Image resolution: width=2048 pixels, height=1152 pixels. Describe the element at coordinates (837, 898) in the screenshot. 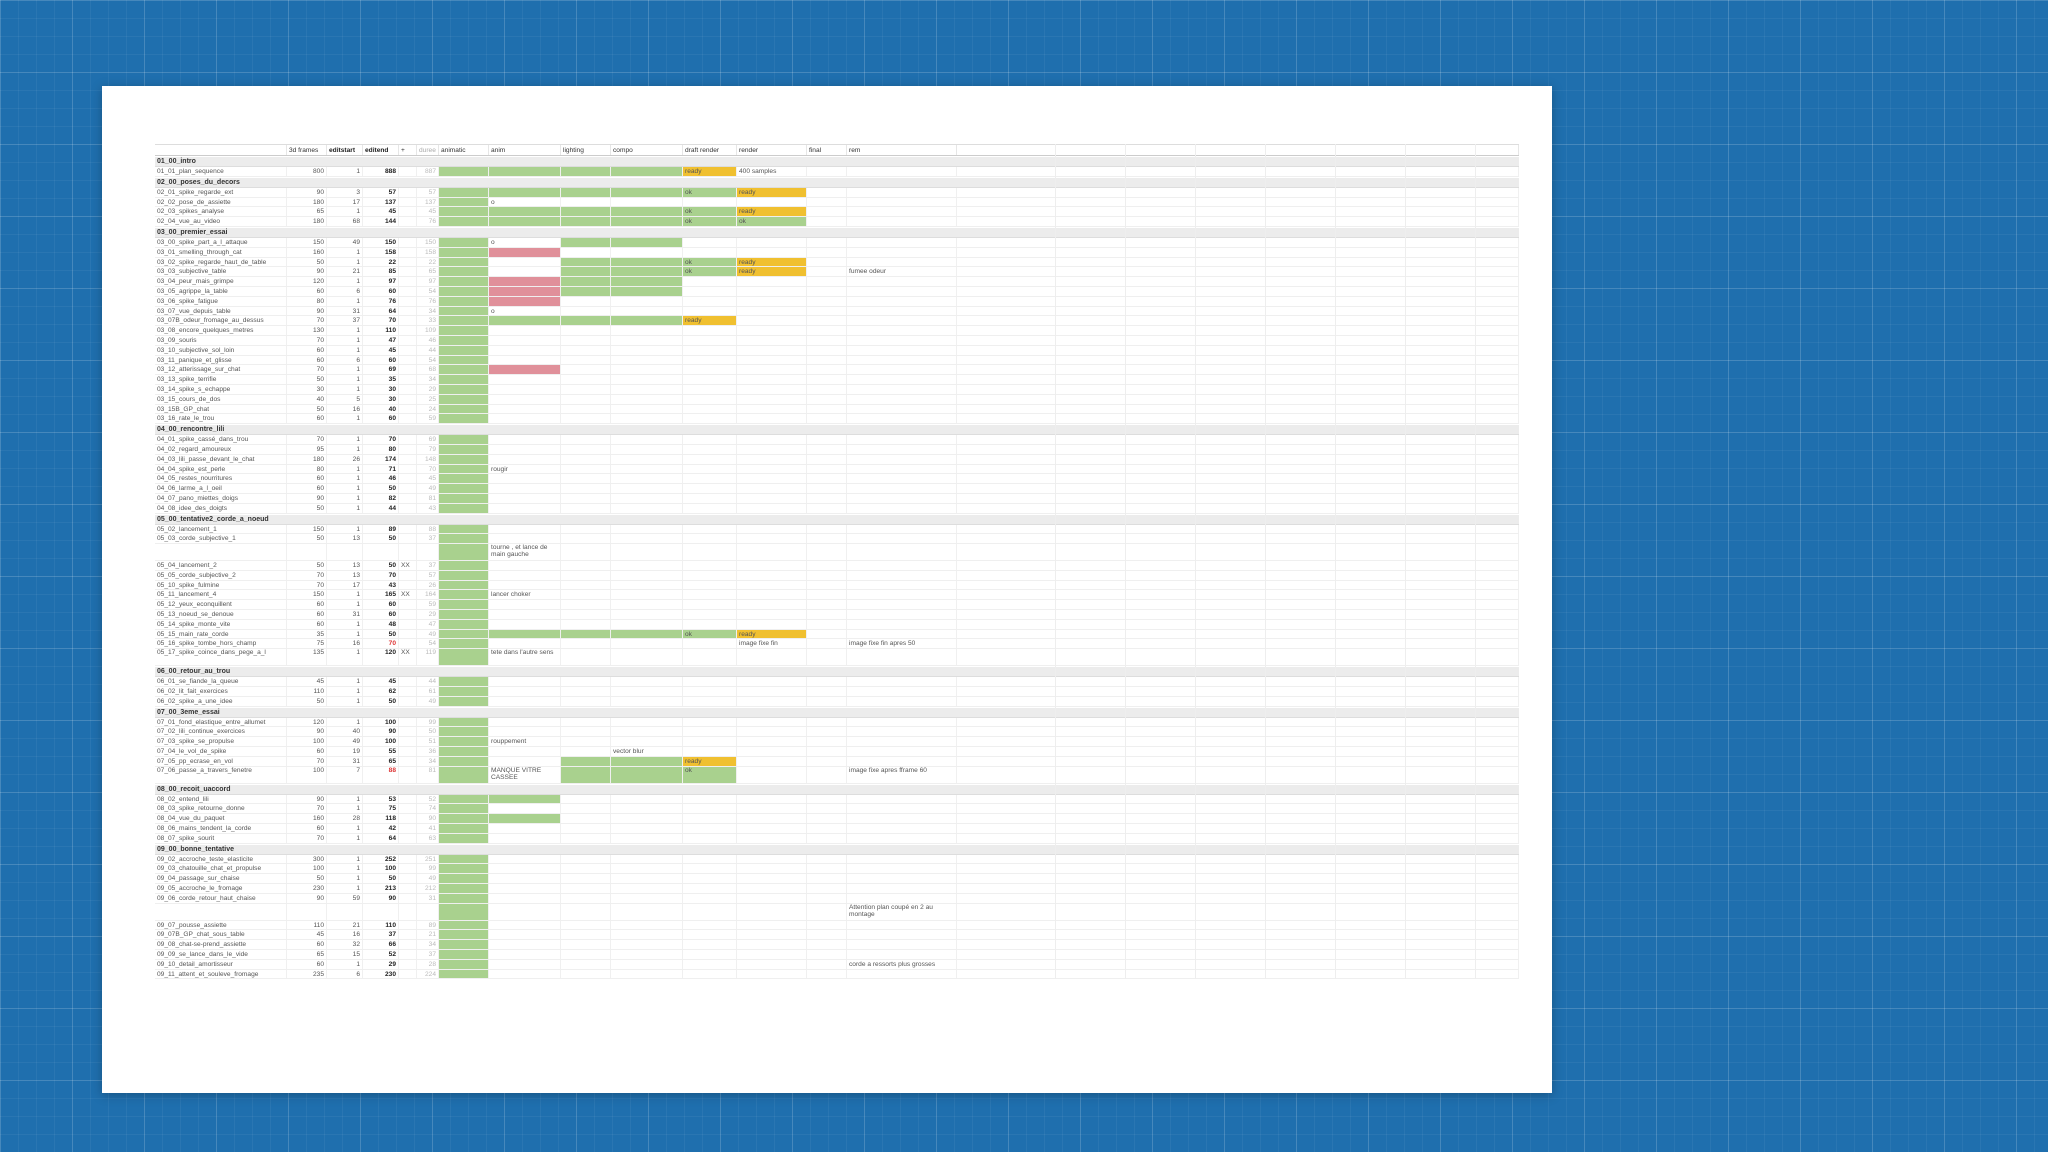

I see `table-row: 09_06_corde_retour_haut_chaise 90 59 90 31` at that location.